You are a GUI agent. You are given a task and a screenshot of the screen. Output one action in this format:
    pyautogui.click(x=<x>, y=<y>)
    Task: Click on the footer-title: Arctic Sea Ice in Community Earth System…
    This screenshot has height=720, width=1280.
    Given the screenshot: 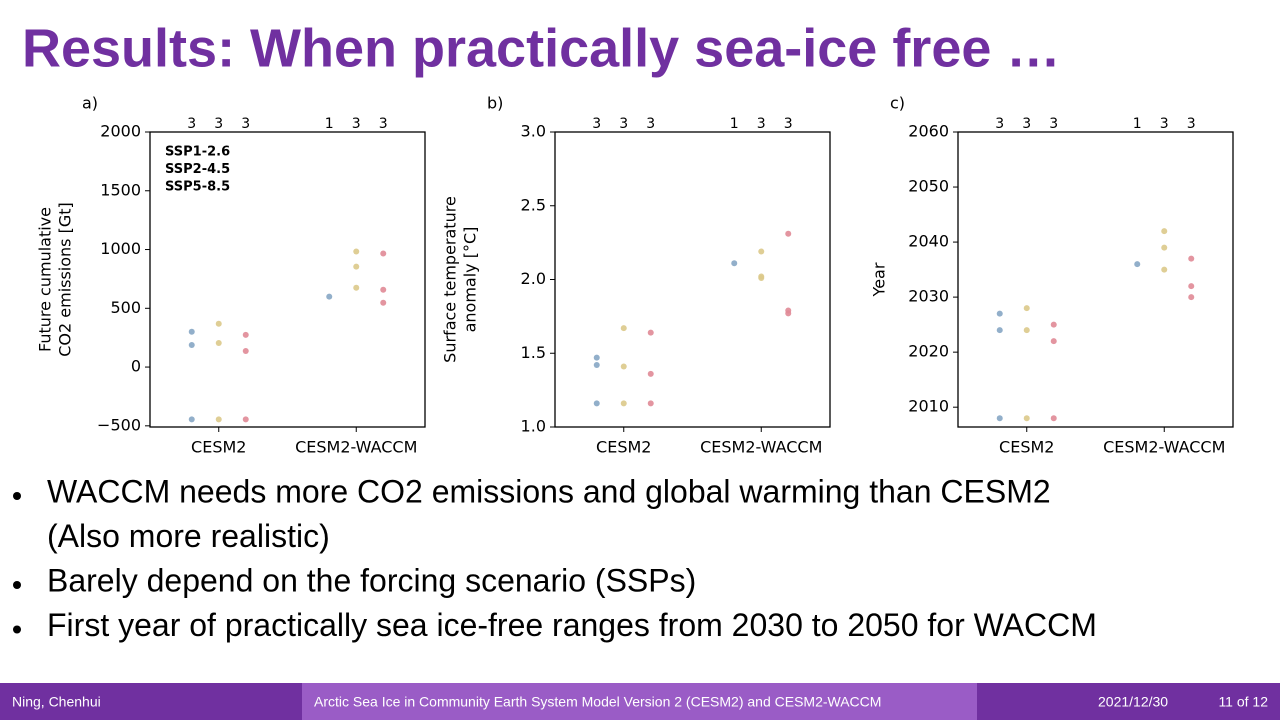 What is the action you would take?
    pyautogui.click(x=597, y=702)
    